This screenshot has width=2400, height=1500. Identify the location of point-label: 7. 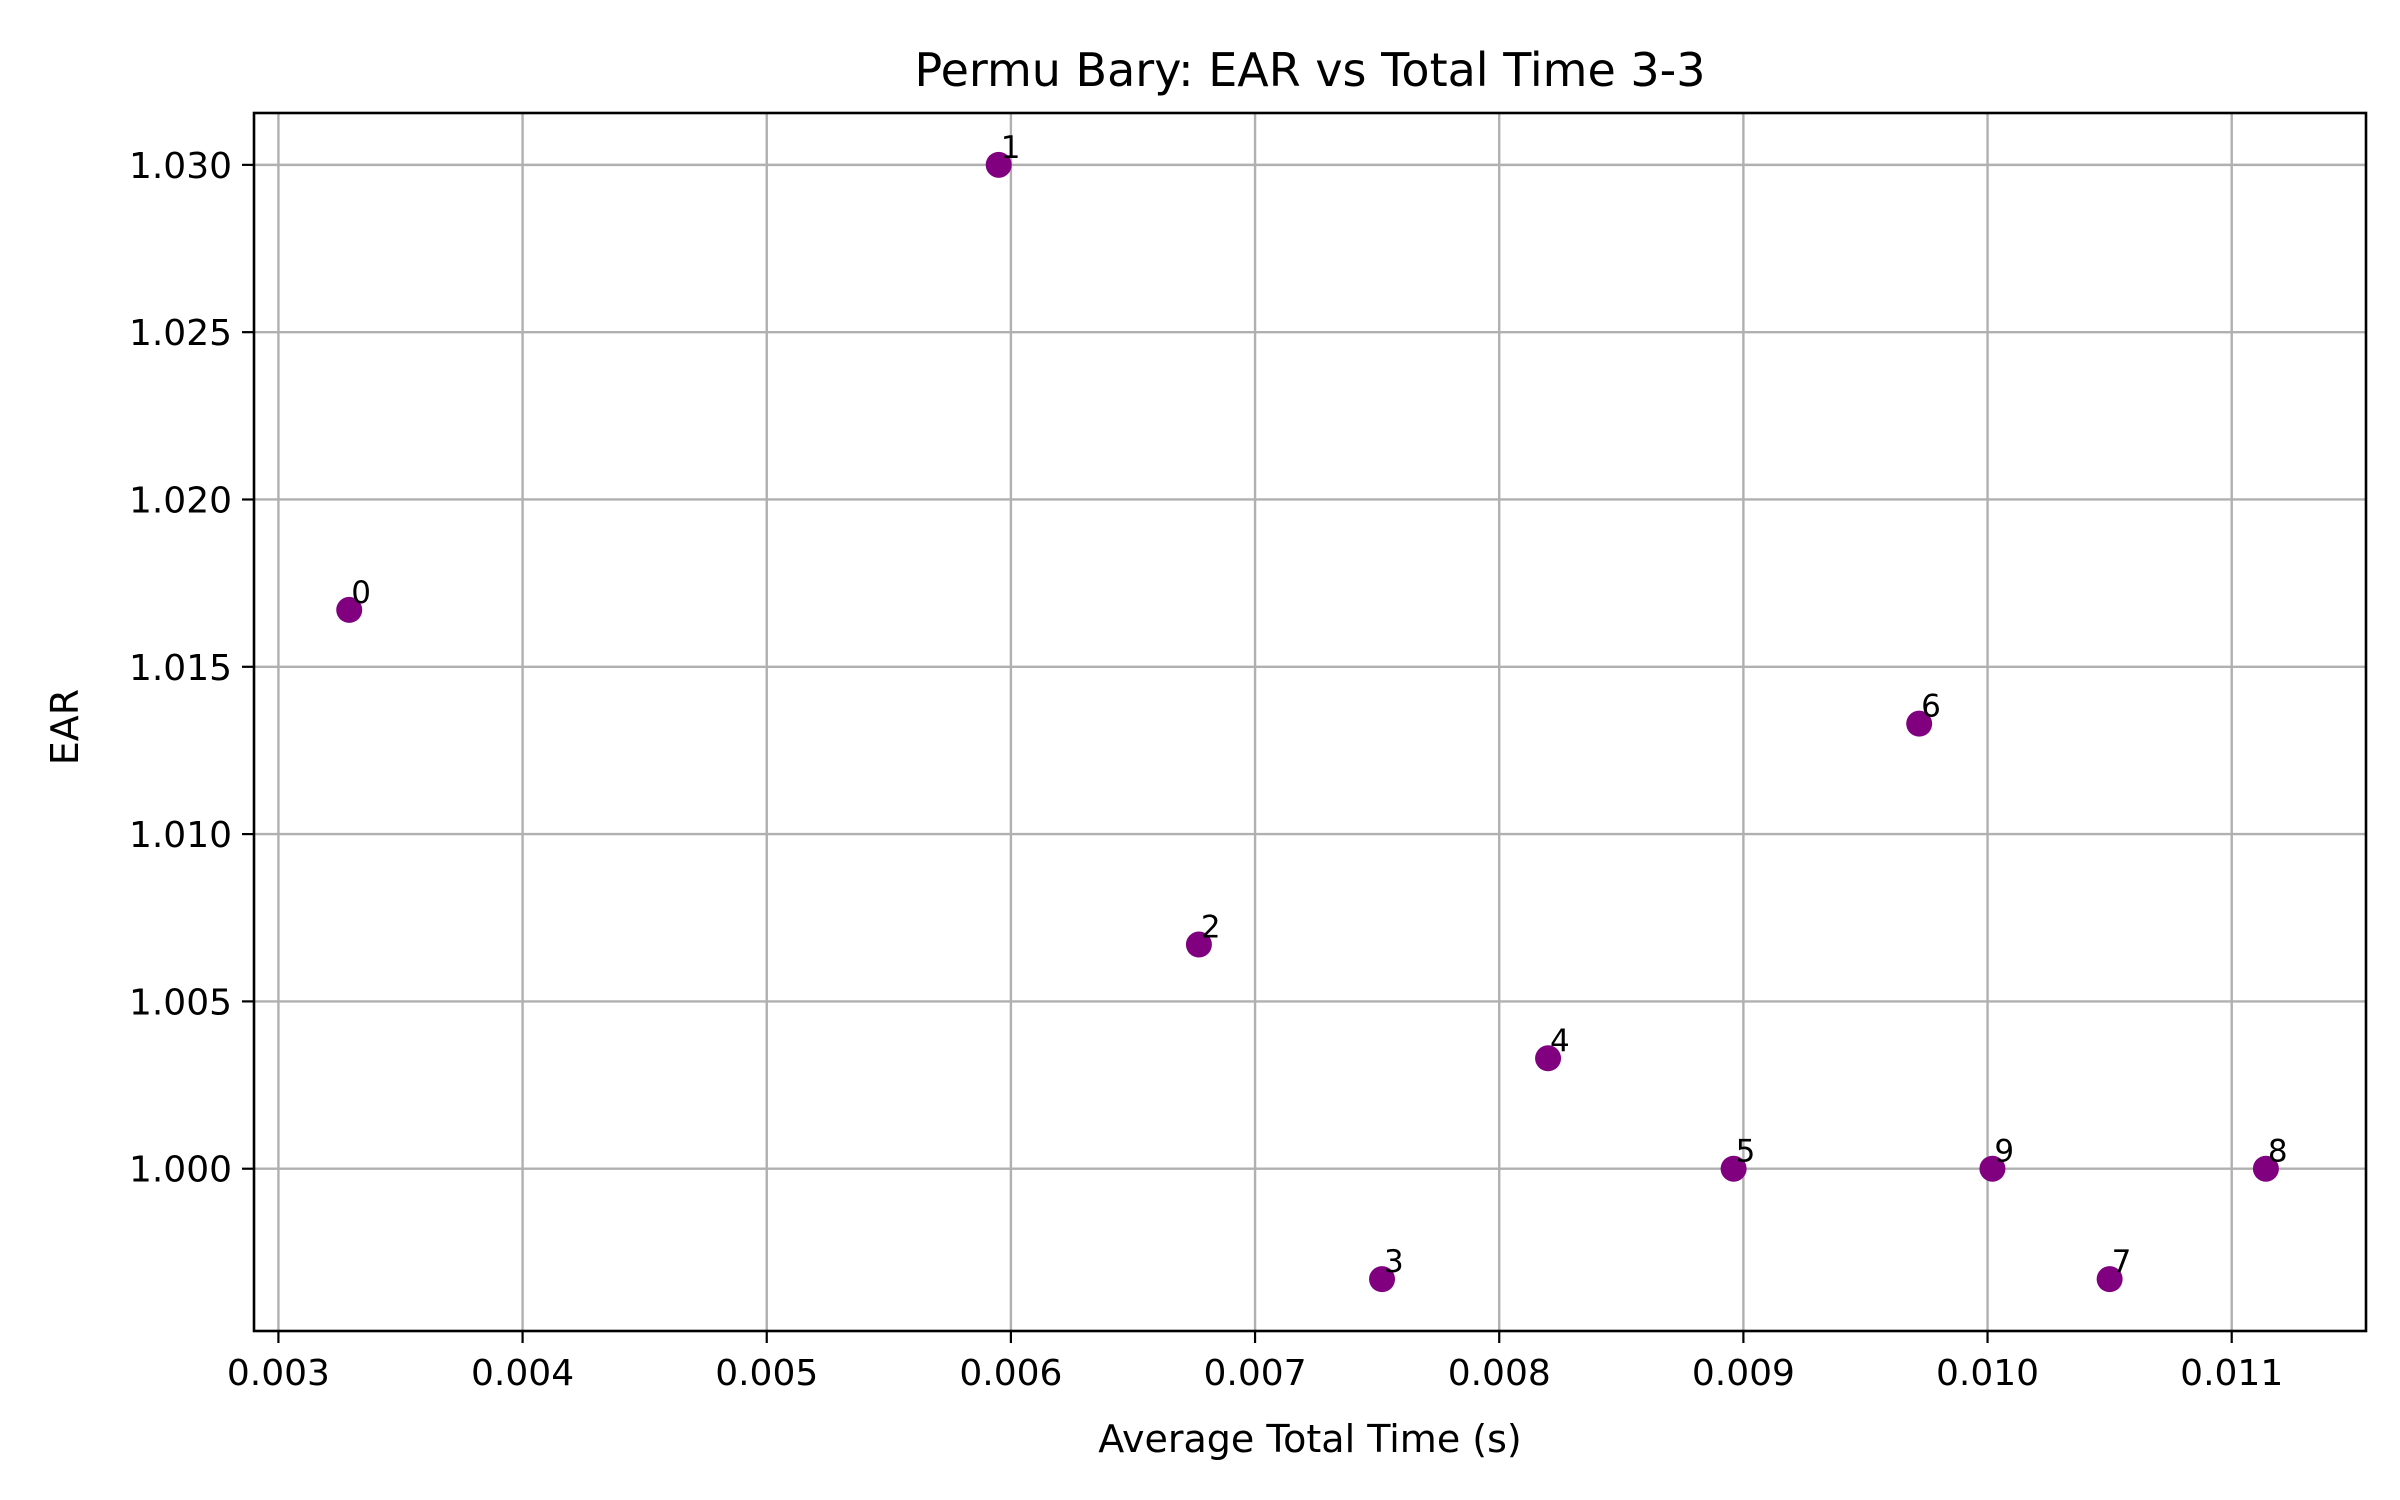
(2122, 1262).